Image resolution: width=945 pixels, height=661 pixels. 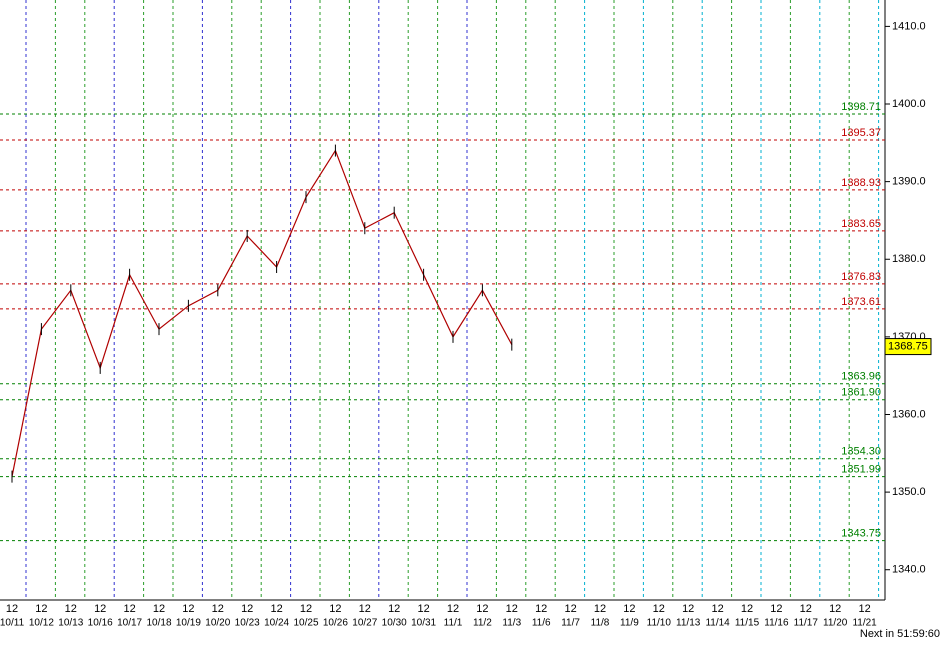 What do you see at coordinates (717, 623) in the screenshot?
I see `x-tick-label: 11/14` at bounding box center [717, 623].